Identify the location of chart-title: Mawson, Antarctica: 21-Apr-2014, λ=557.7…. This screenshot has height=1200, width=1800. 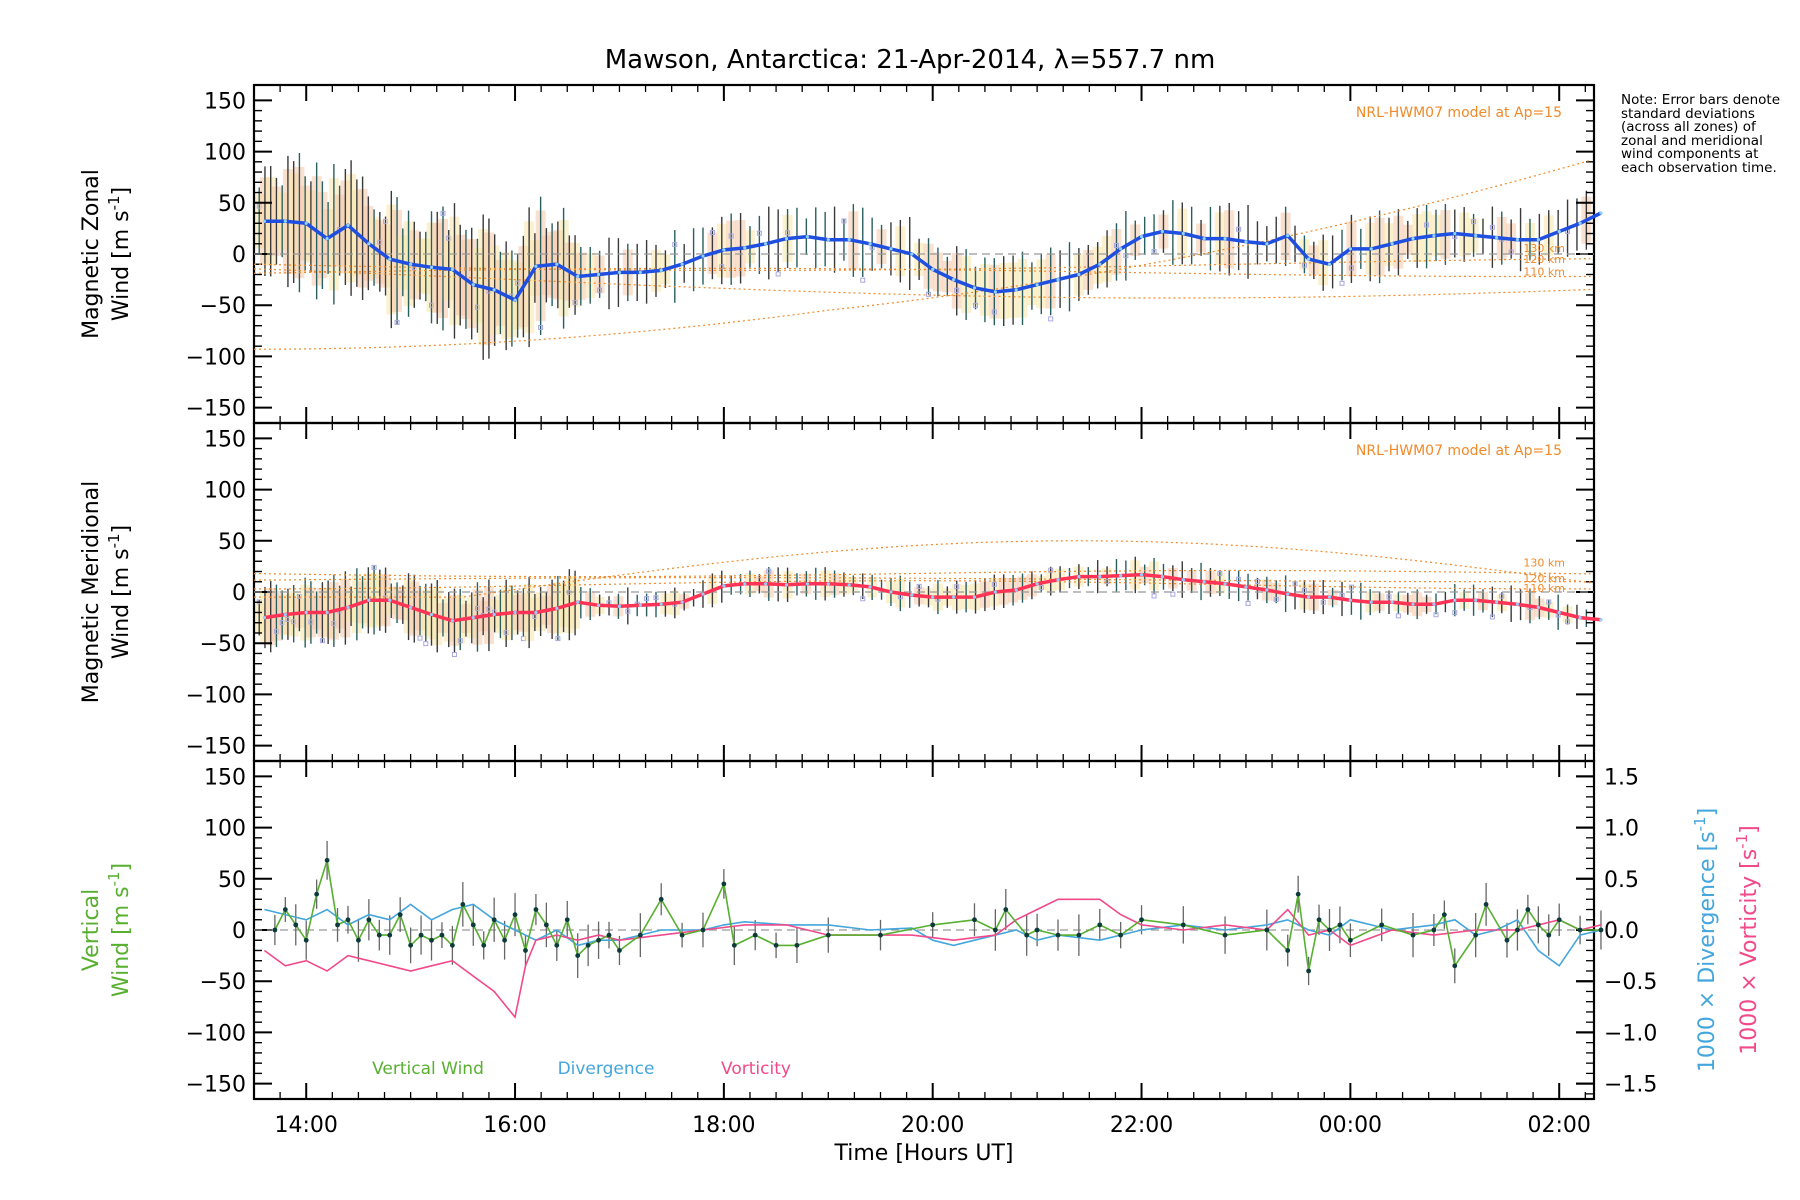
(910, 60).